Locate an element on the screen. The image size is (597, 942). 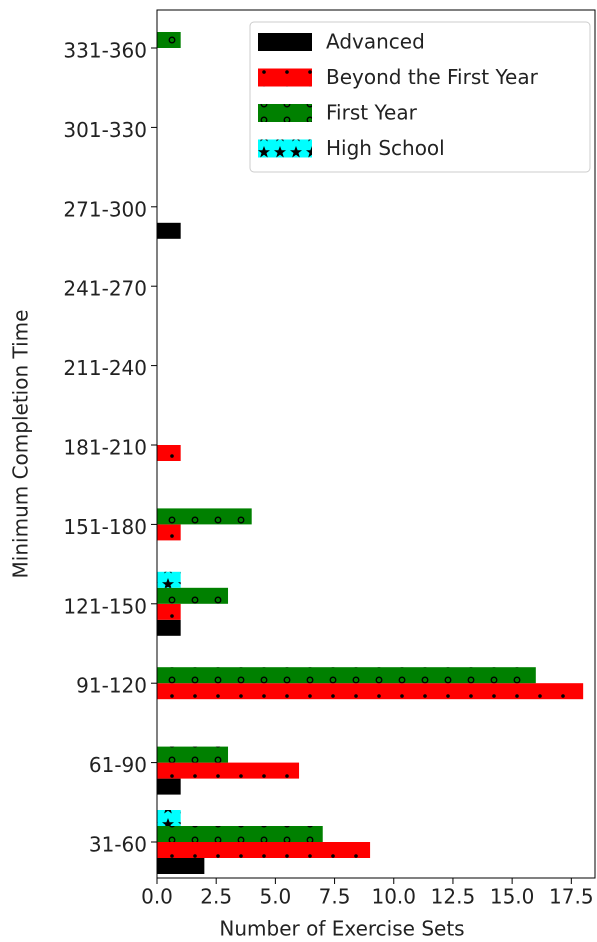
y-tick-label: 181-210 is located at coordinates (105, 448).